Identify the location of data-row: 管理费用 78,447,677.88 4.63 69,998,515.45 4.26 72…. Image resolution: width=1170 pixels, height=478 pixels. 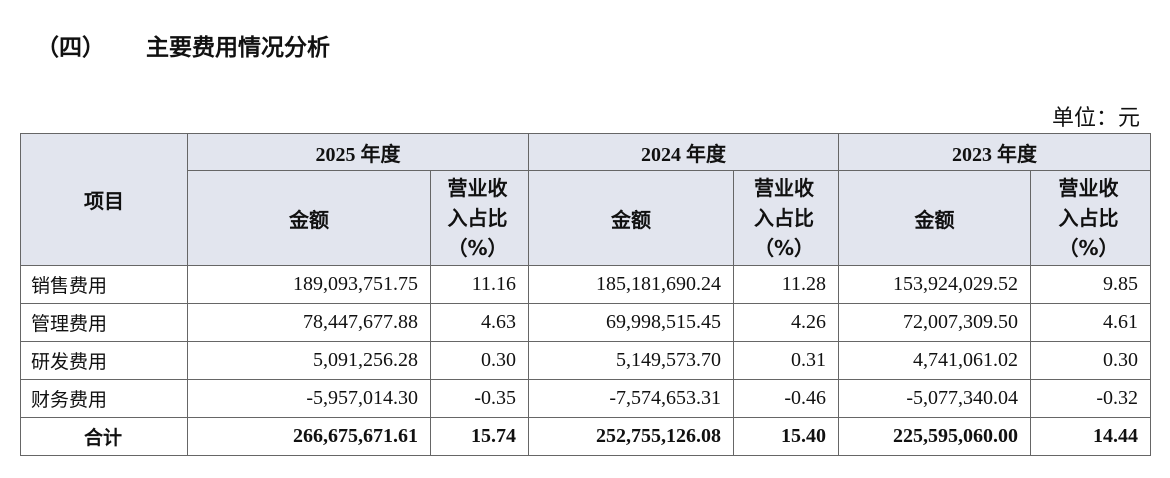
(585, 322).